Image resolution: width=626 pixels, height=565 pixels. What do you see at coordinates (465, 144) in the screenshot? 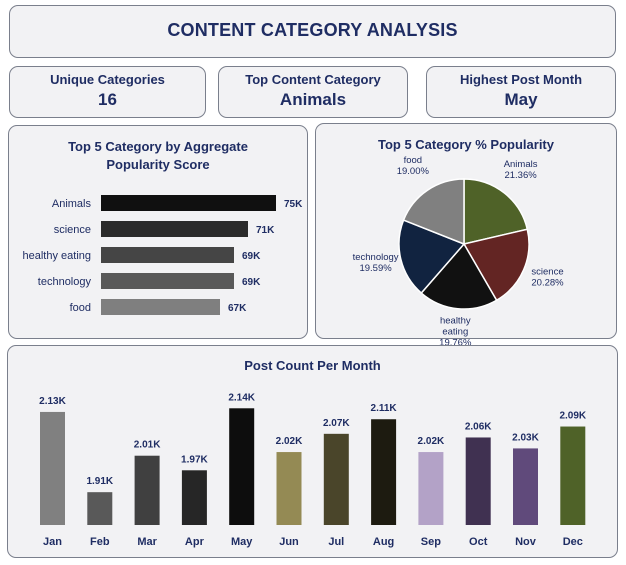
I see `chart-title: Top 5 Category % Popularity` at bounding box center [465, 144].